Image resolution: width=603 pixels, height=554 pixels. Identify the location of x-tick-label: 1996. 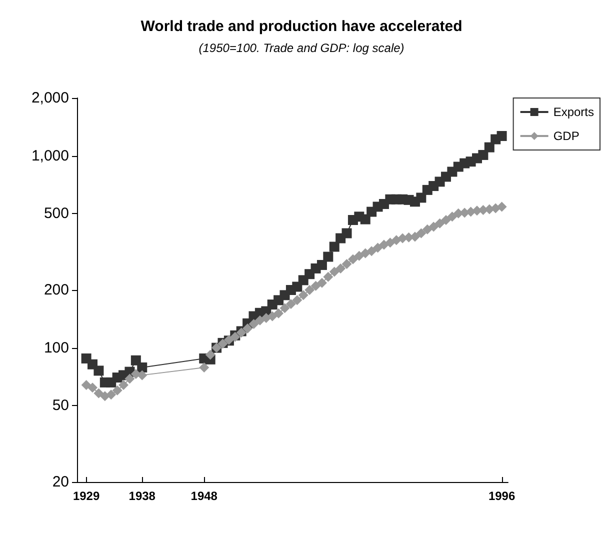
(502, 496).